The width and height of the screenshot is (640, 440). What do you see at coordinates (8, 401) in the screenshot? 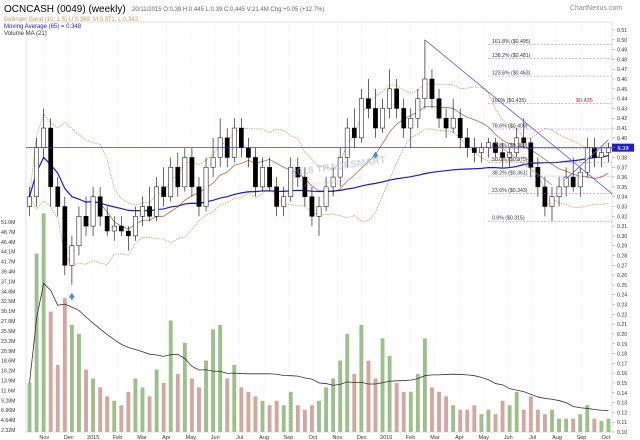
I see `volume-axis-label: 9.28M` at bounding box center [8, 401].